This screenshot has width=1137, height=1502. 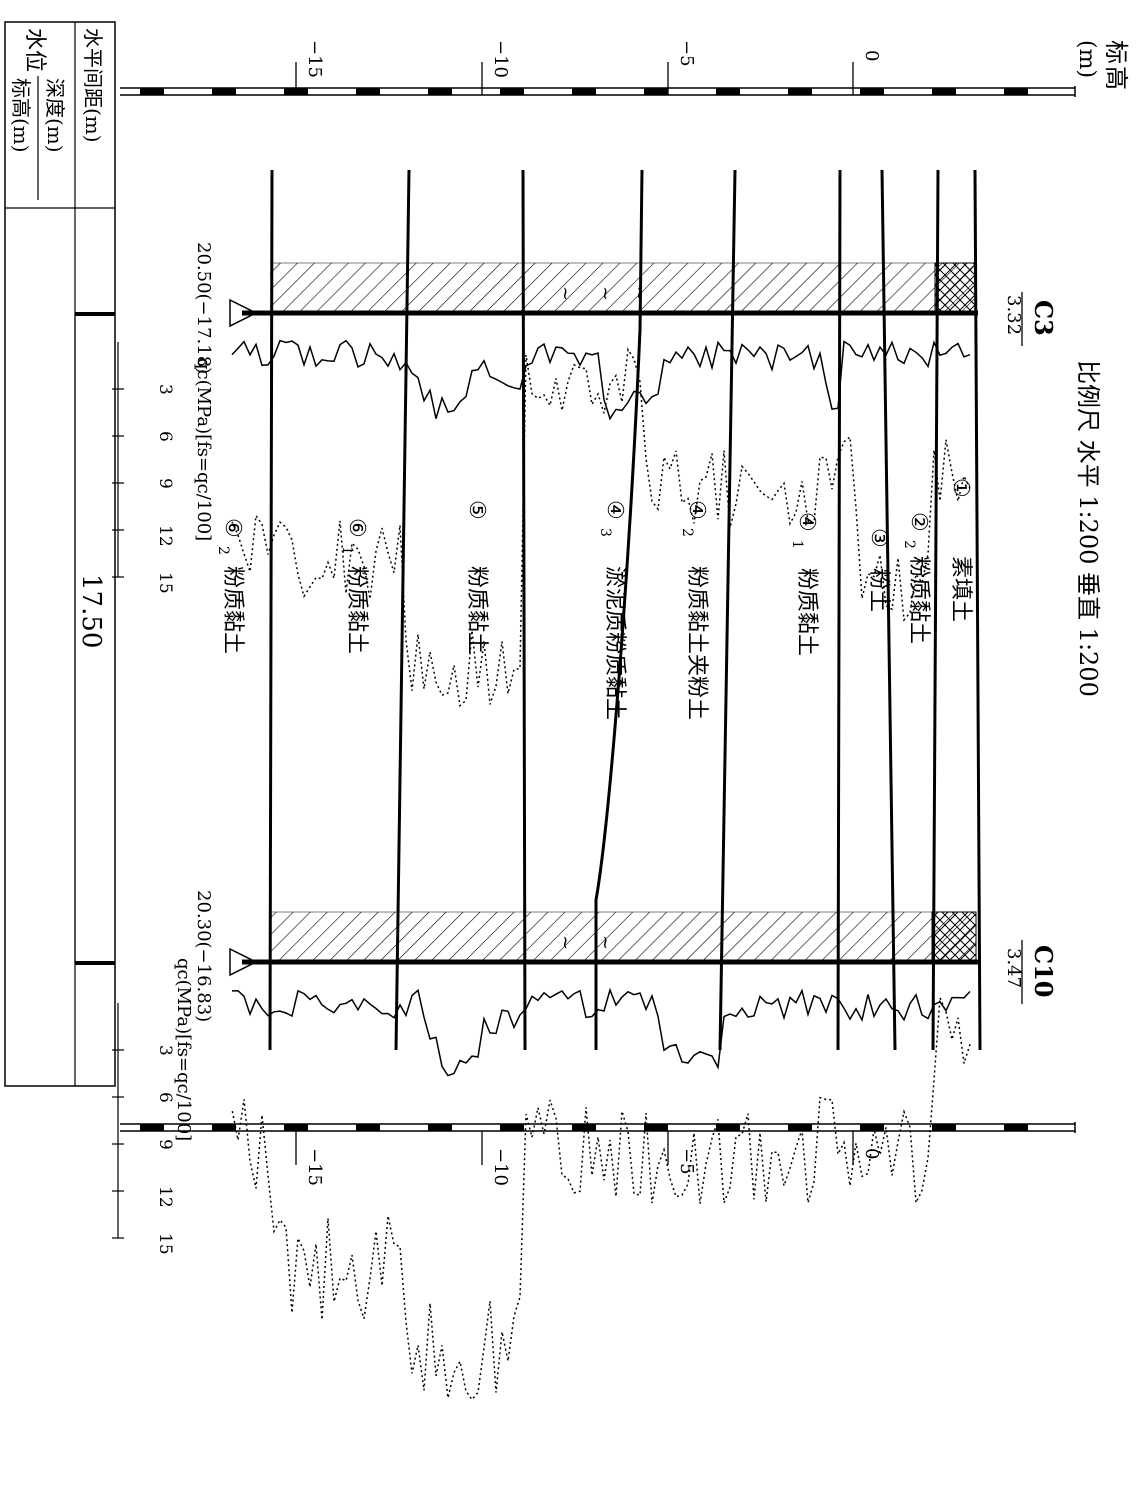 What do you see at coordinates (687, 532) in the screenshot?
I see `layer-42-sub: 2` at bounding box center [687, 532].